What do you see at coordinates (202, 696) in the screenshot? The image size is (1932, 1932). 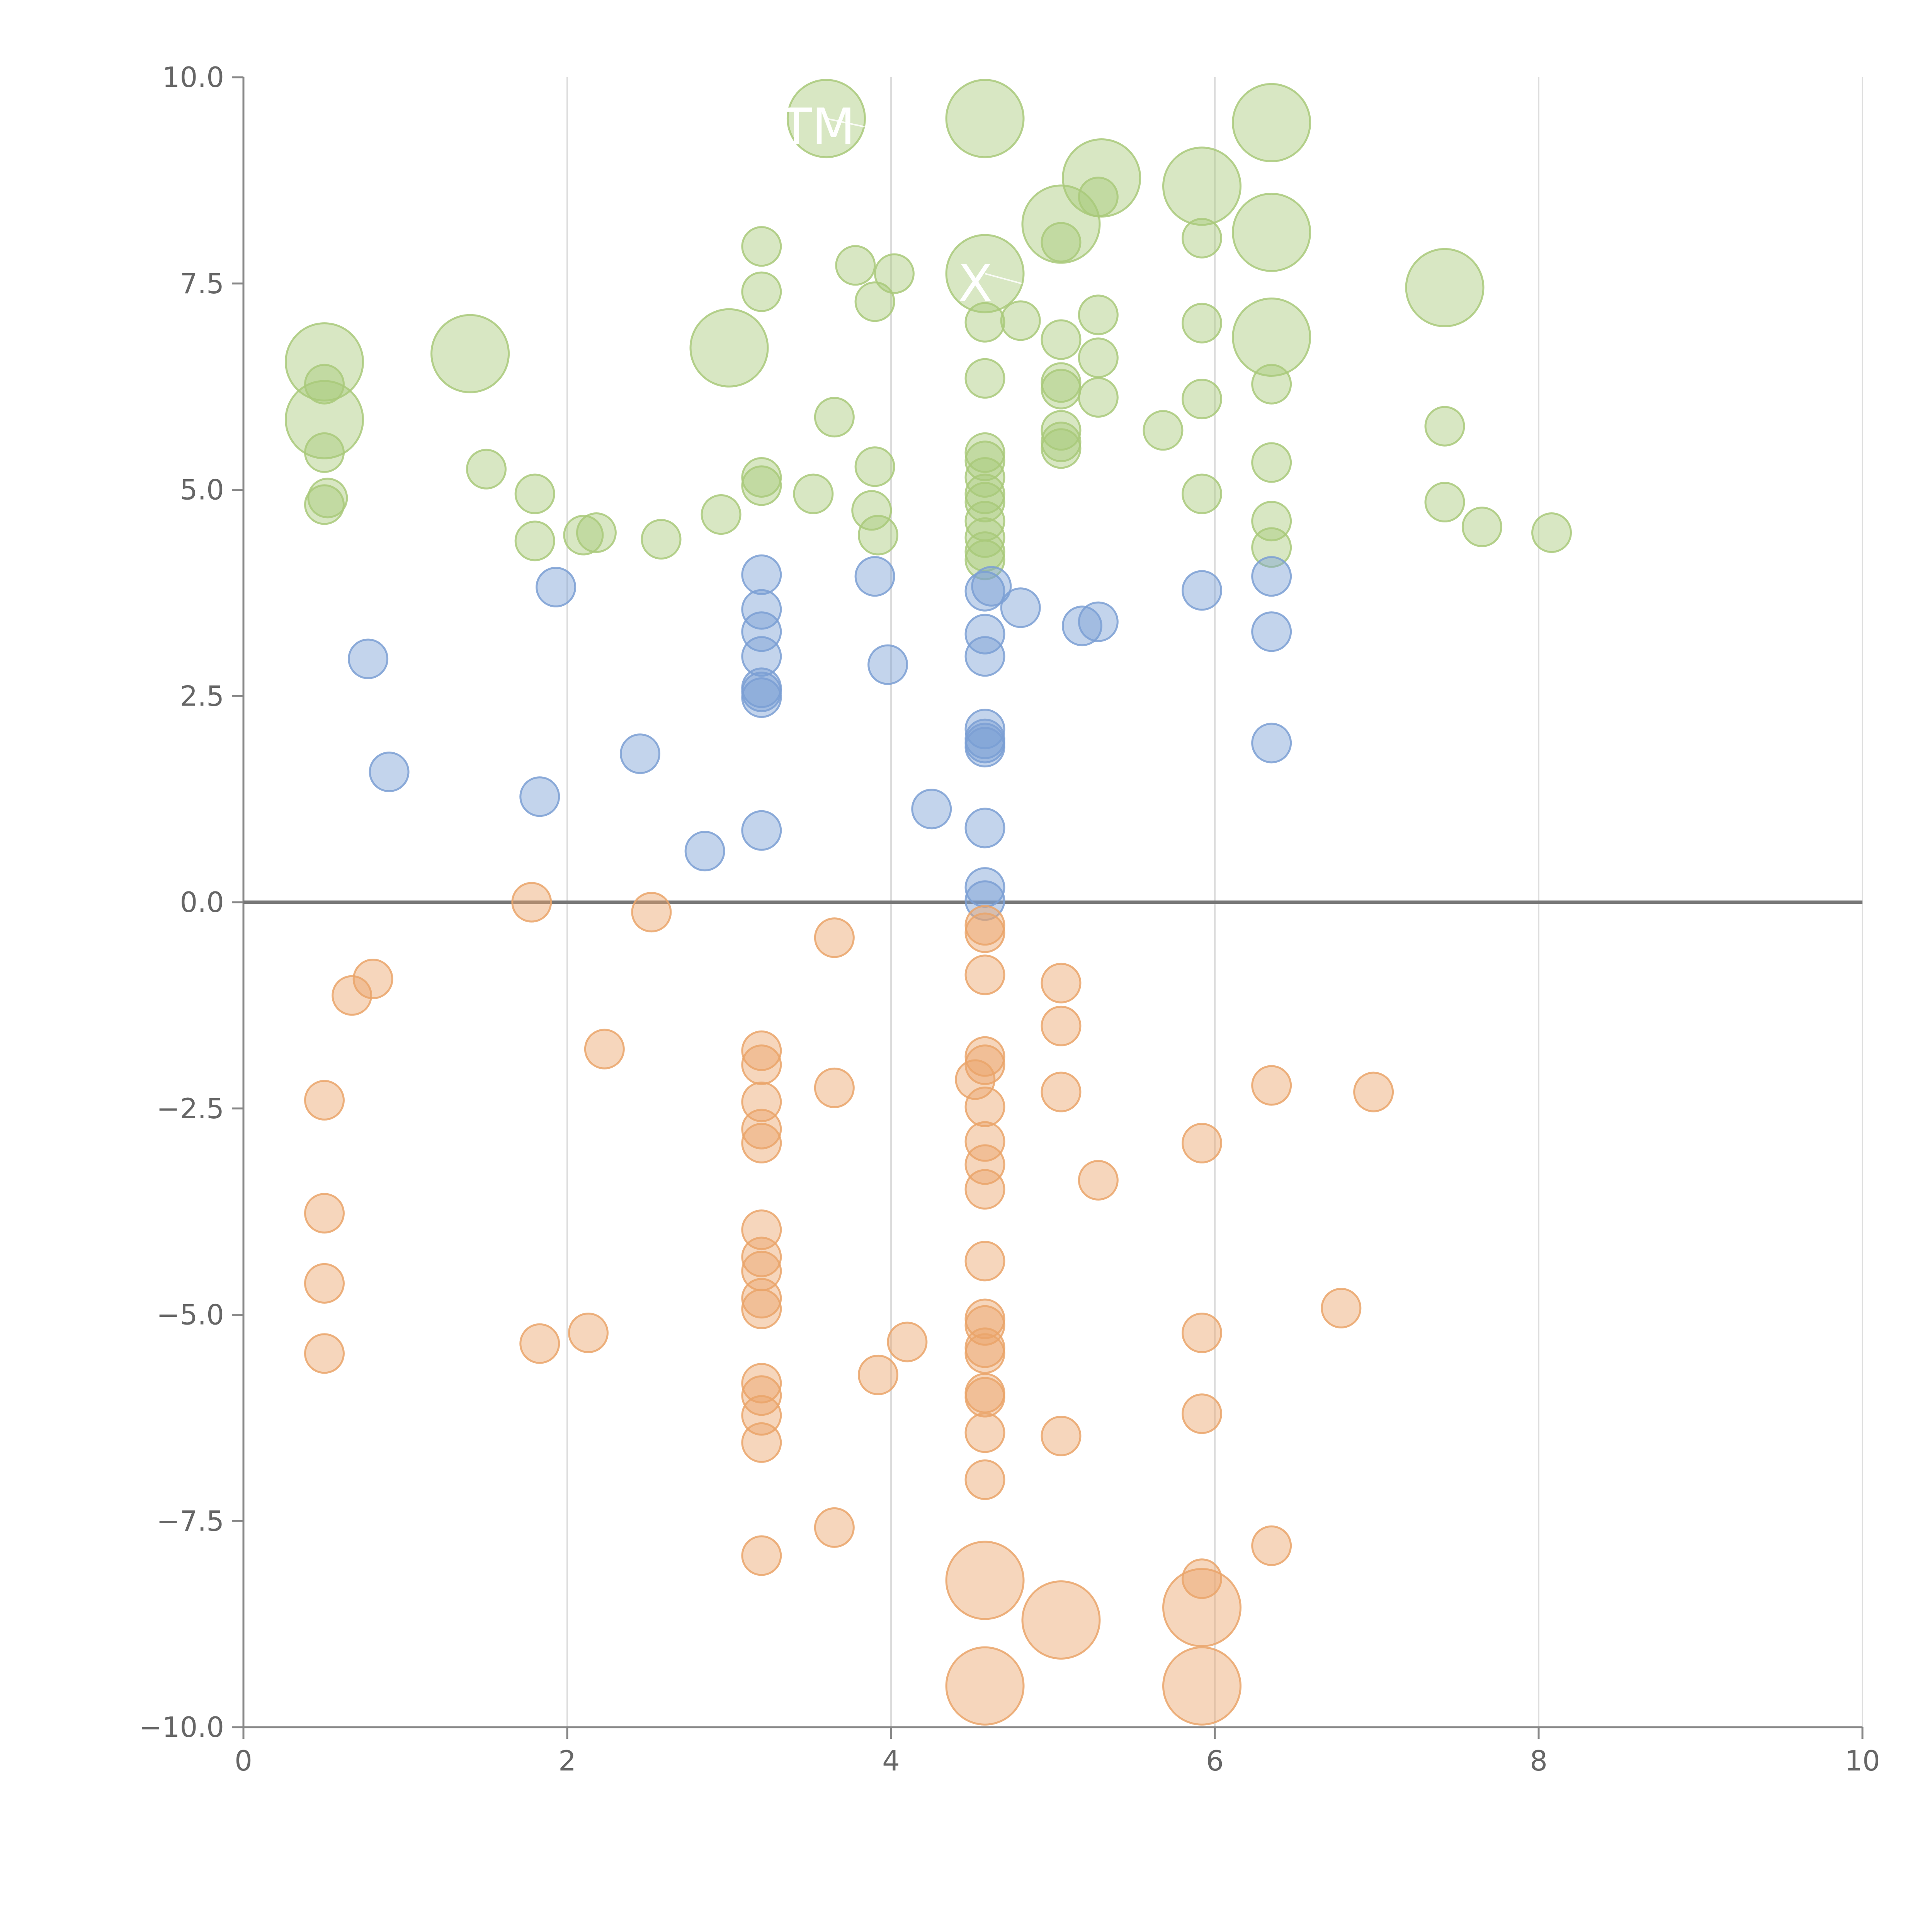 I see `y-tick-label: 2.5` at bounding box center [202, 696].